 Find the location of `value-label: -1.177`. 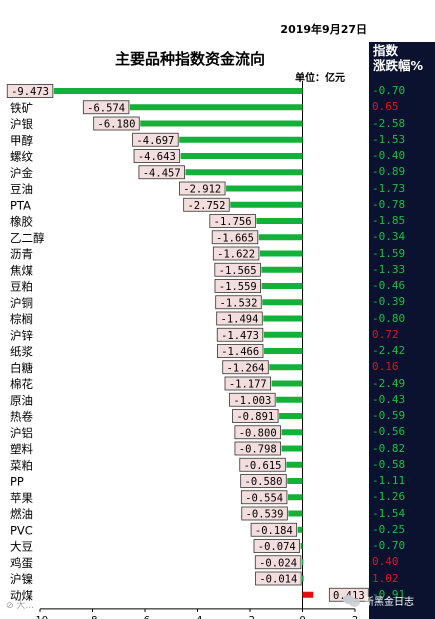

value-label: -1.177 is located at coordinates (248, 385).